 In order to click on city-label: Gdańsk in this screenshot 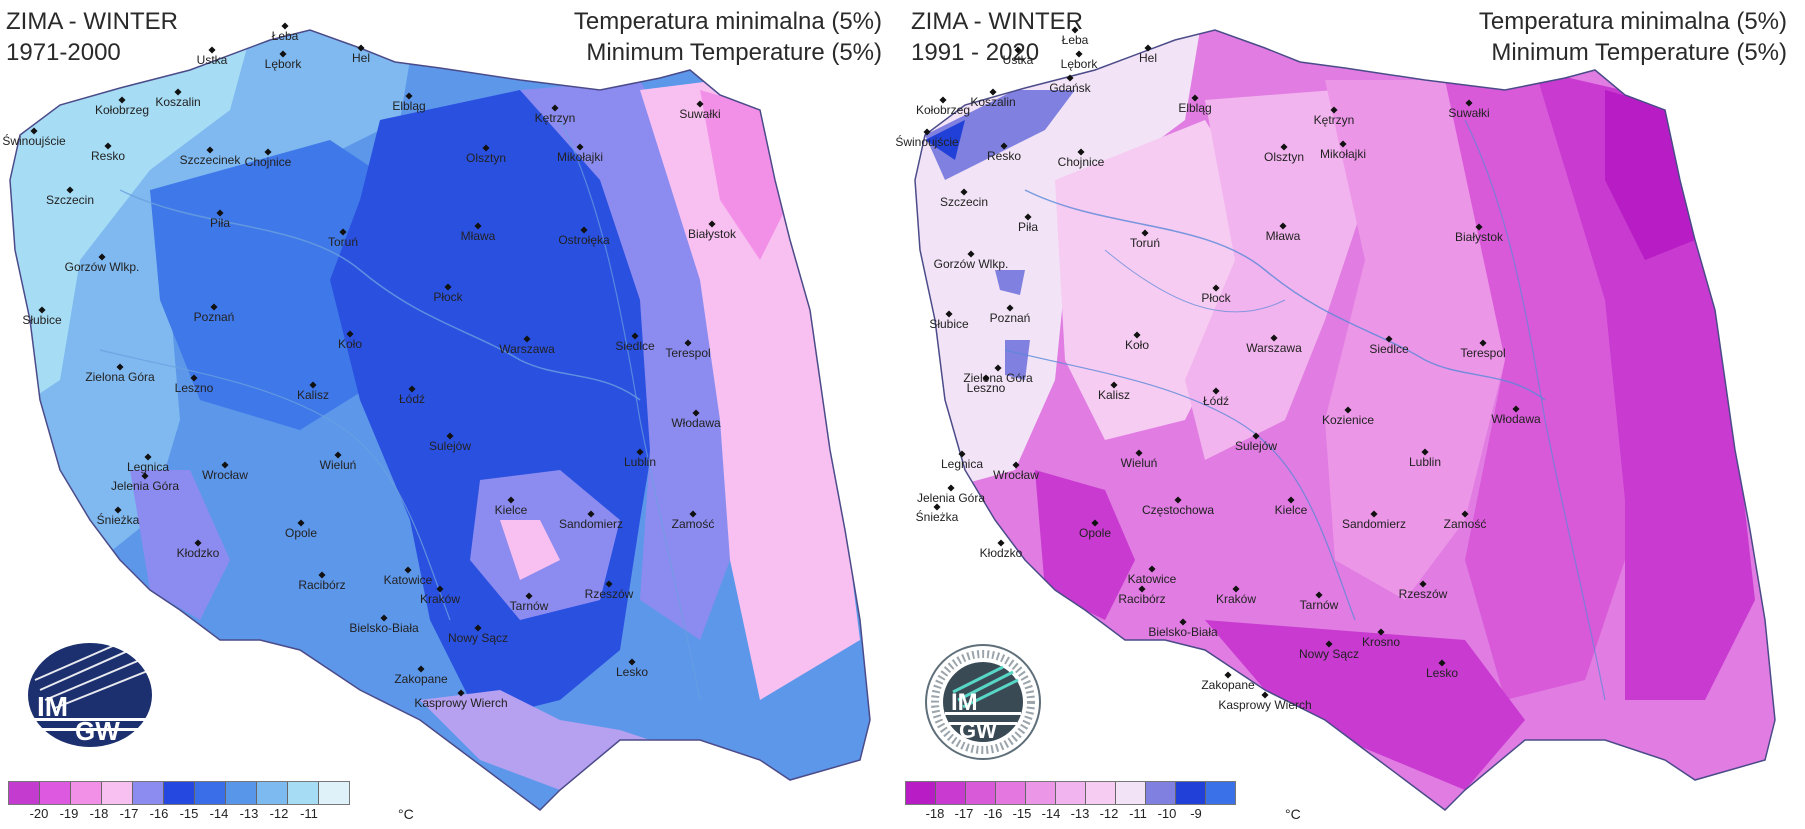, I will do `click(1070, 88)`.